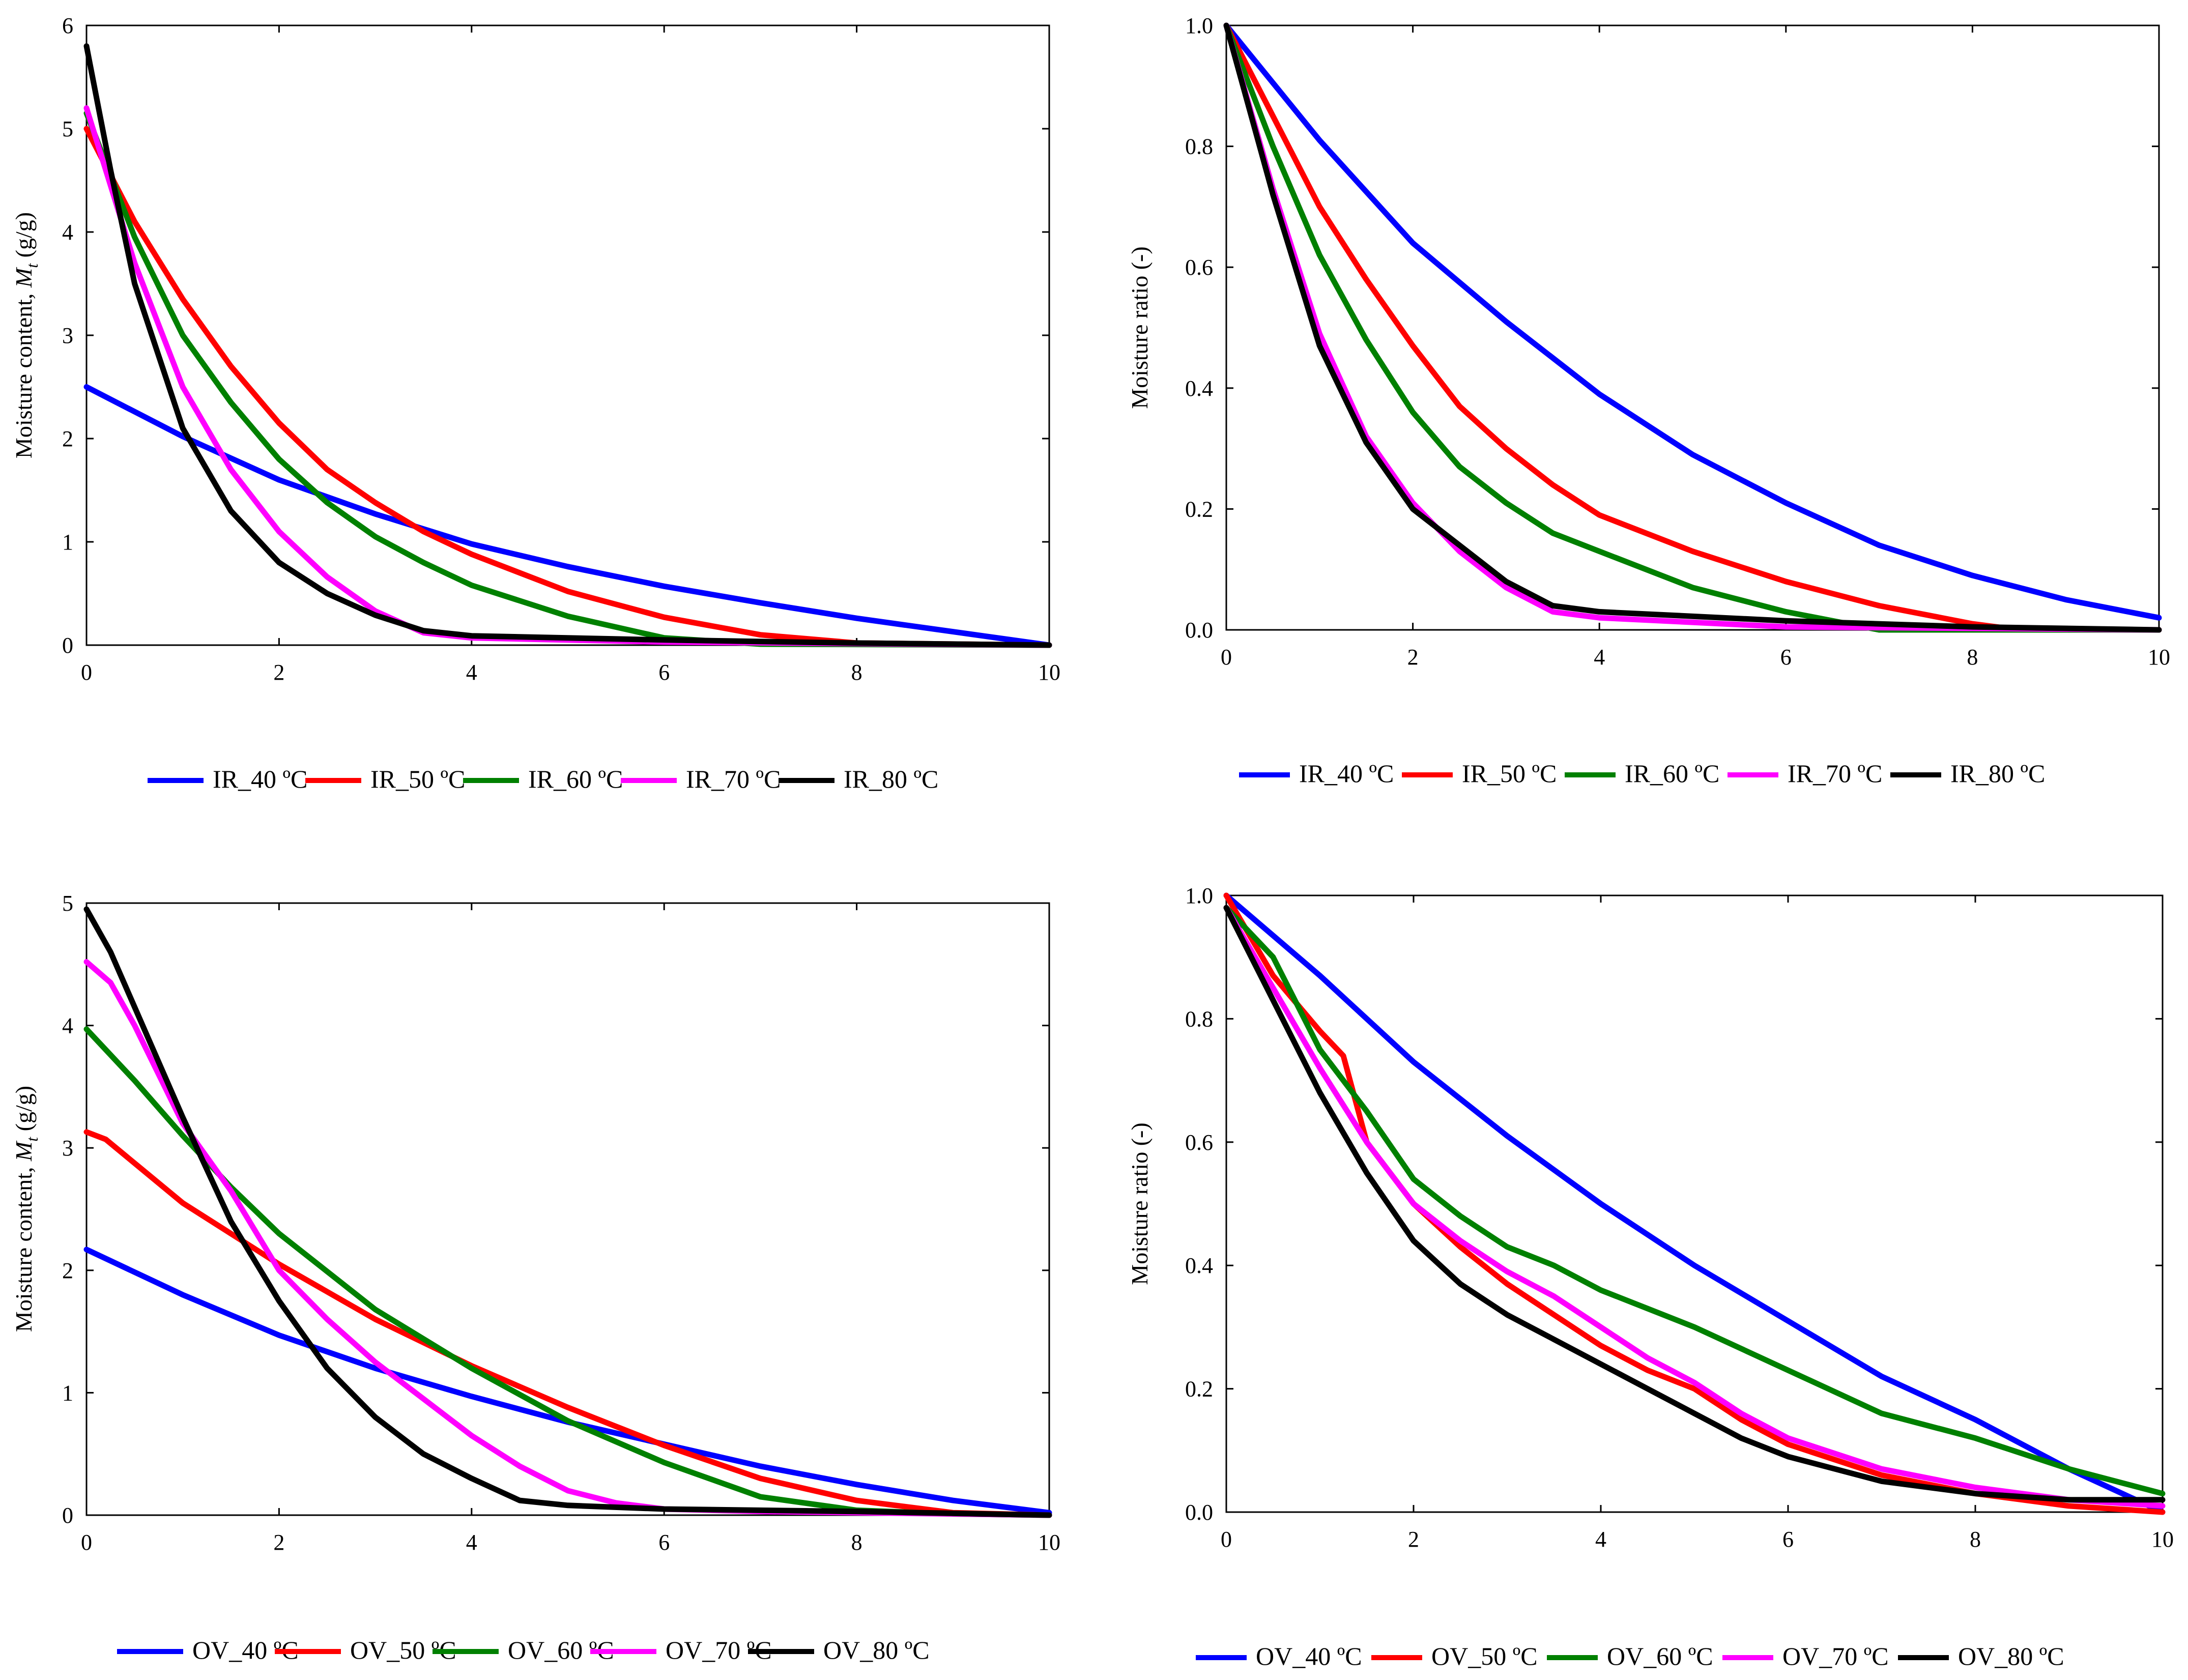  I want to click on series-line-OV-50-C, so click(567, 1324).